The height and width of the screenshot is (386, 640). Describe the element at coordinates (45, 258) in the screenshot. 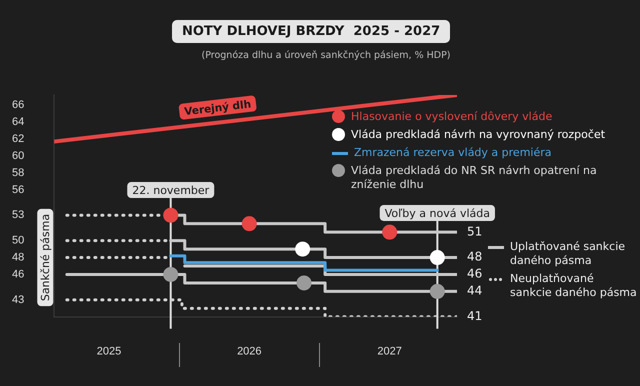

I see `y-axis-title: Sankčné pásma` at that location.